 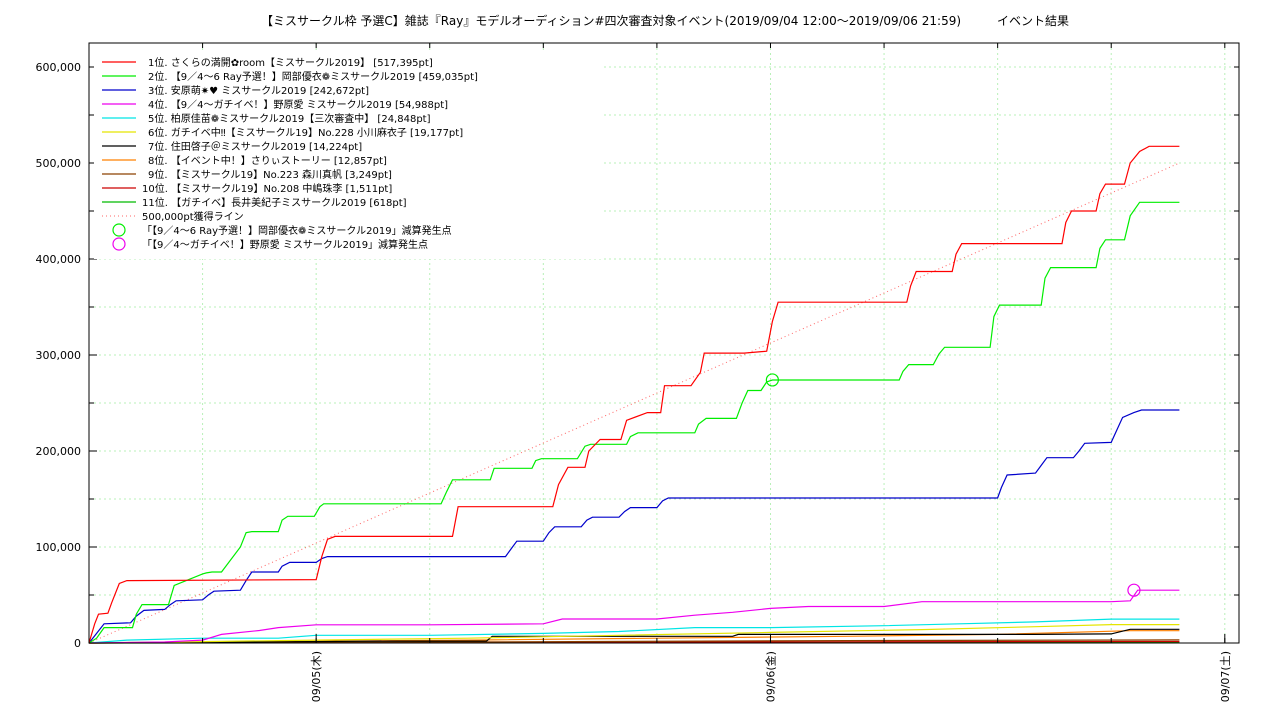 What do you see at coordinates (1225, 676) in the screenshot?
I see `x-tick-label: 09/07(土)` at bounding box center [1225, 676].